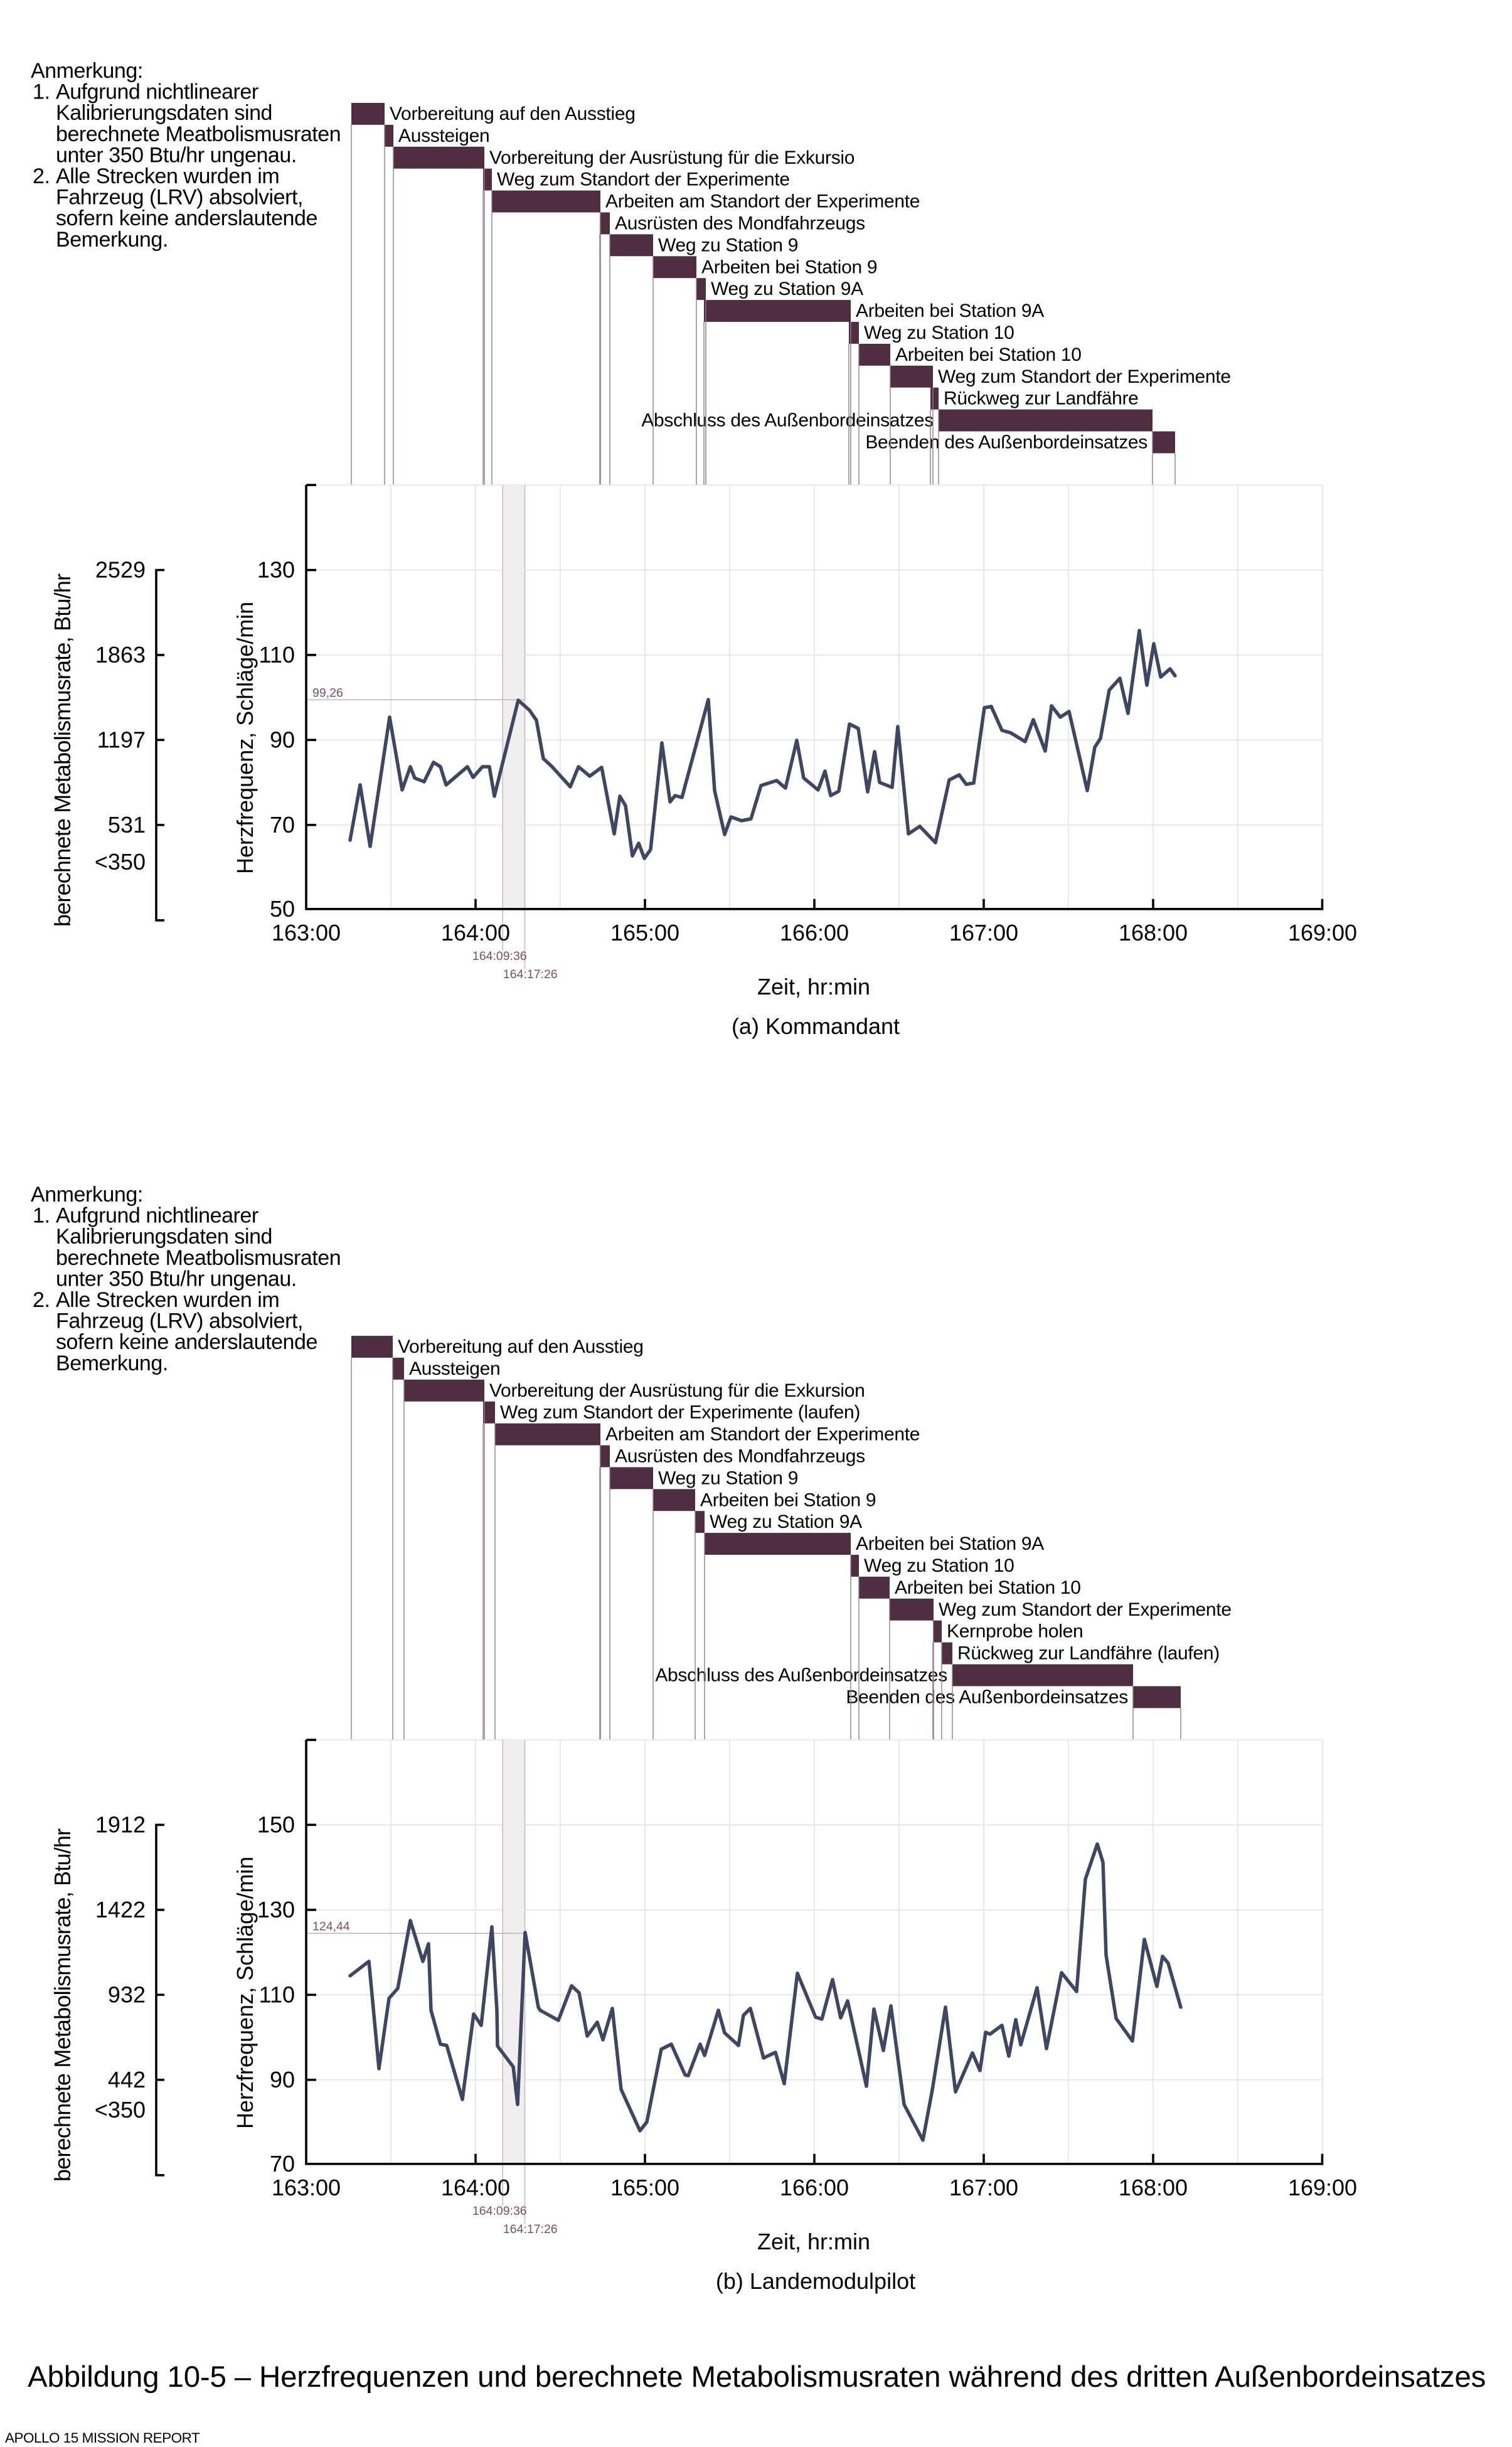  I want to click on svg-text: 932, so click(127, 1994).